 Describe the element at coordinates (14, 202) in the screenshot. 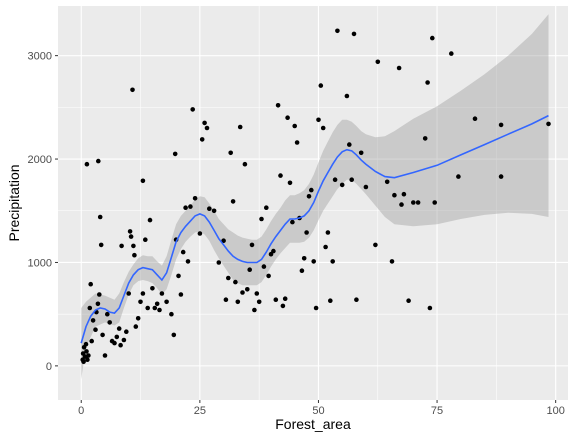

I see `y-axis-title: Precipitation` at that location.